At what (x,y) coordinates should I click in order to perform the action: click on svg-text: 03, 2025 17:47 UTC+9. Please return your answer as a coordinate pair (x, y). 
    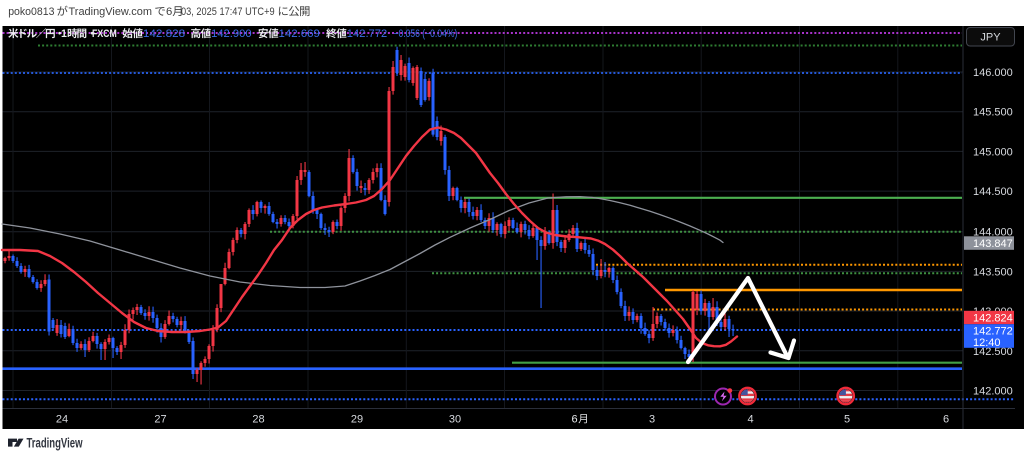
    Looking at the image, I should click on (228, 12).